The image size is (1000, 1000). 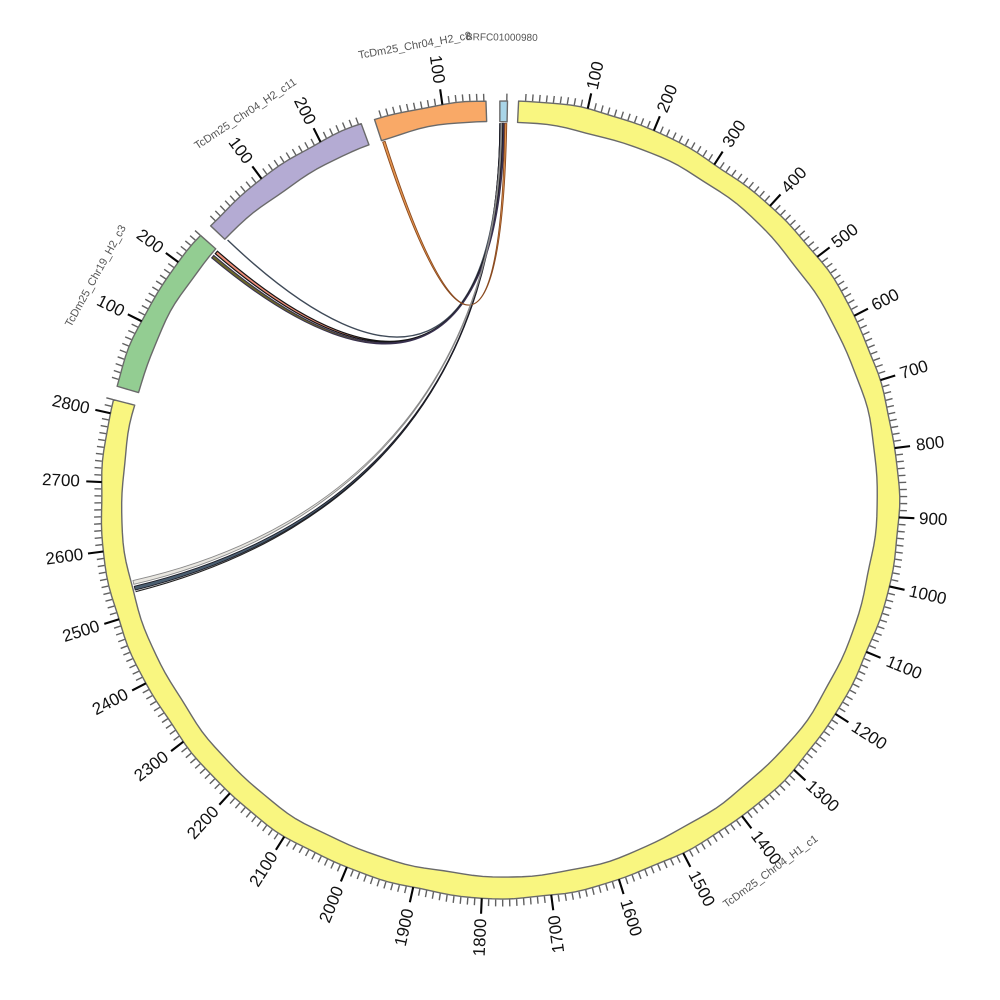 I want to click on svg-text: 800, so click(x=930, y=443).